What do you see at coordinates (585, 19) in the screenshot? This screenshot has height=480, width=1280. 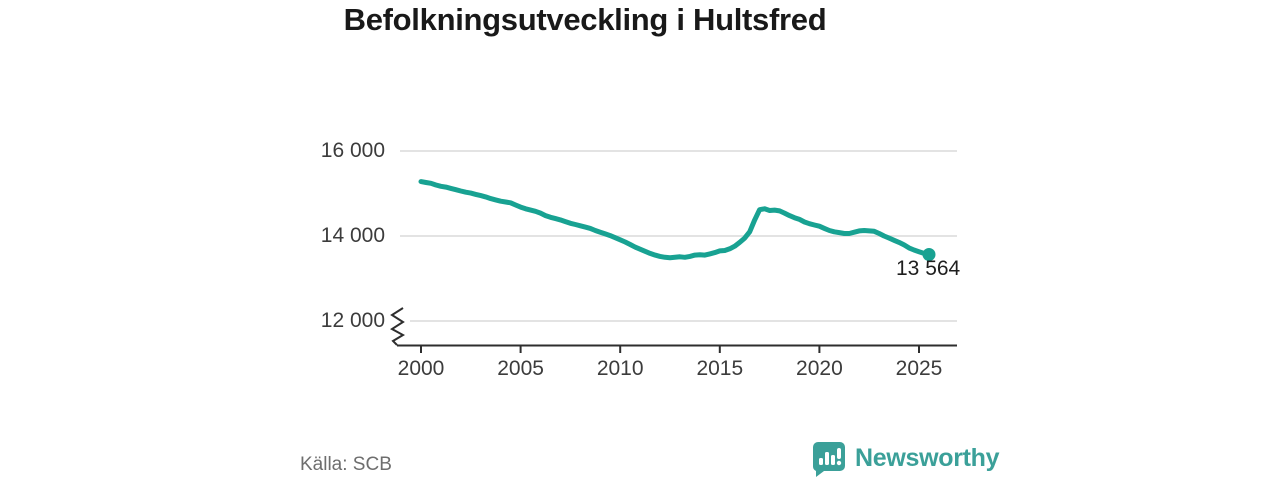 I see `chart-title: Befolkningsutveckling i Hultsfred` at bounding box center [585, 19].